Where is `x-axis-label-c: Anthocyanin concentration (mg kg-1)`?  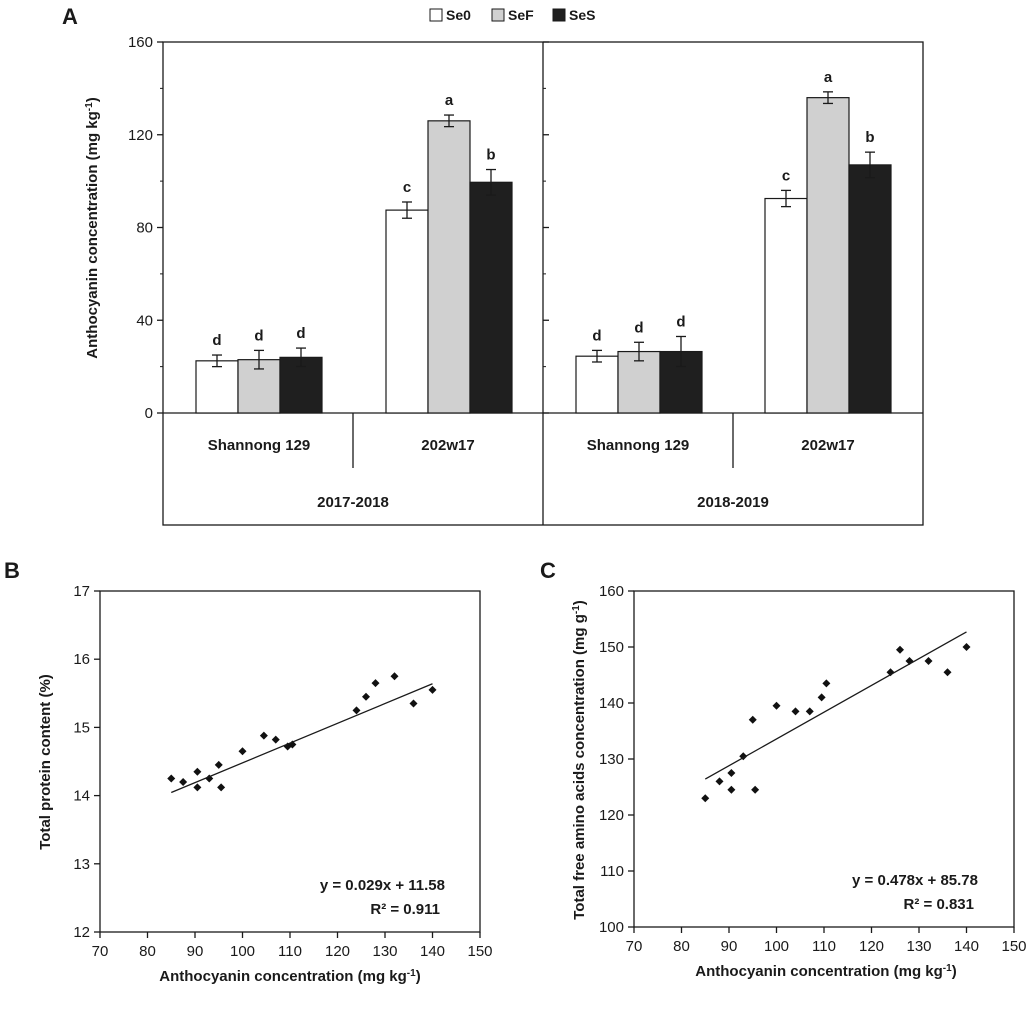 x-axis-label-c: Anthocyanin concentration (mg kg-1) is located at coordinates (825, 972).